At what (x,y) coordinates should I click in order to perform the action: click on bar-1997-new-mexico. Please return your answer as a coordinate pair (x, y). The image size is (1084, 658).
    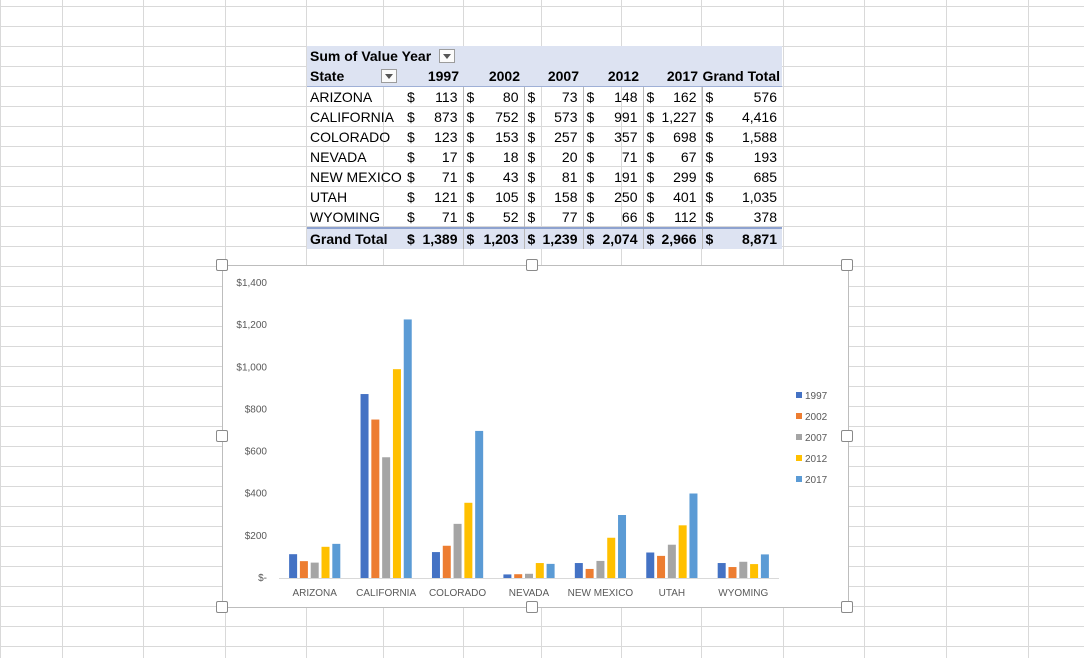
    Looking at the image, I should click on (578, 570).